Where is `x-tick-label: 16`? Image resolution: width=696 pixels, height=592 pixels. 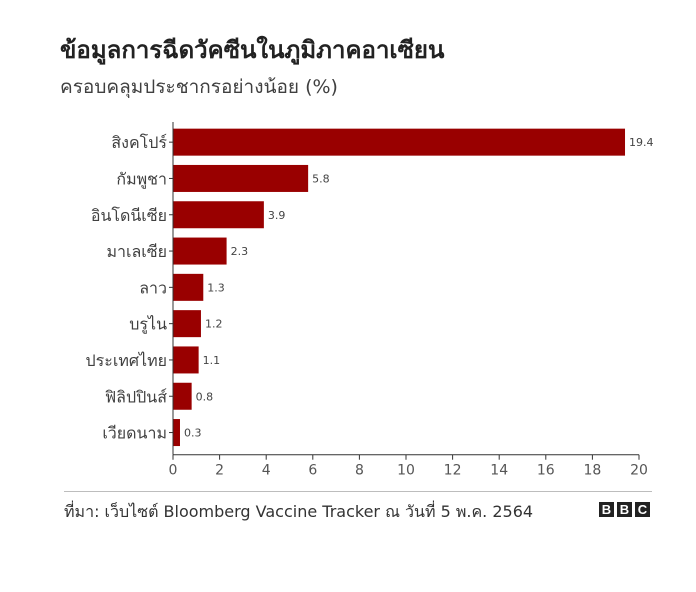
x-tick-label: 16 is located at coordinates (546, 471).